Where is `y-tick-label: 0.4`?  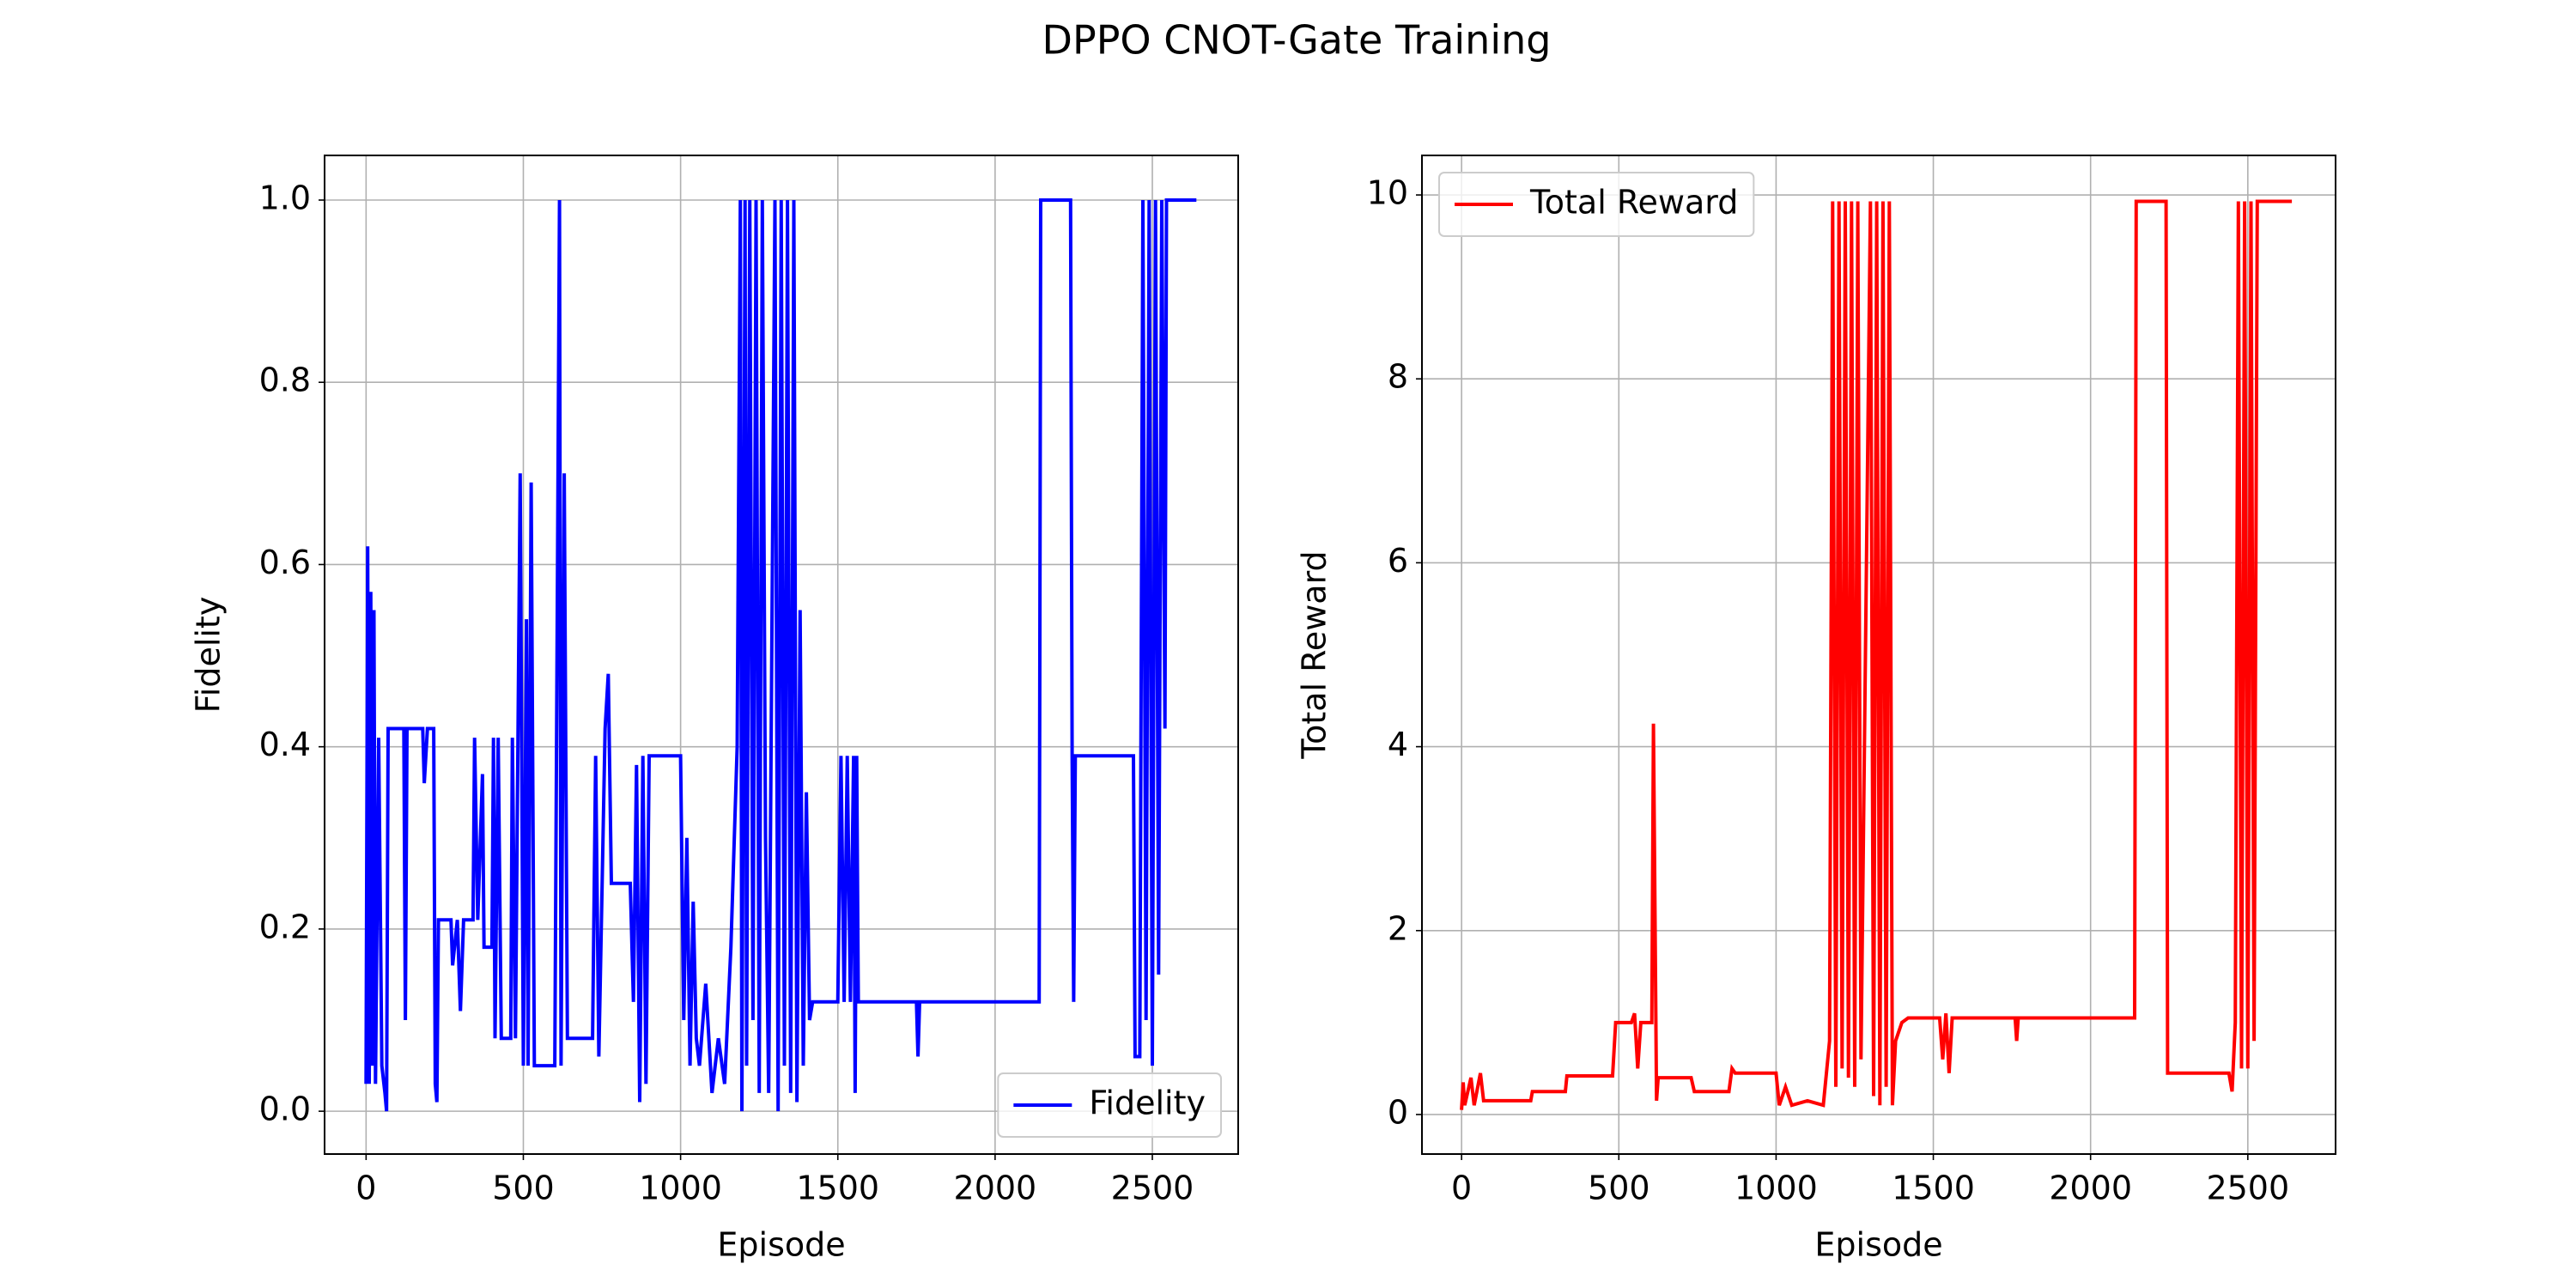
y-tick-label: 0.4 is located at coordinates (285, 744).